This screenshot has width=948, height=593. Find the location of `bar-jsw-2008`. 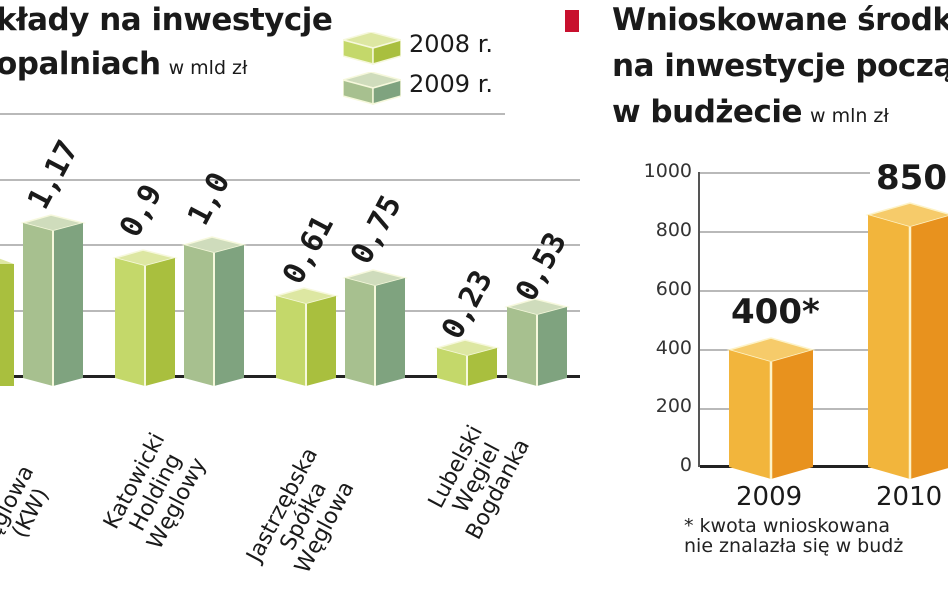

bar-jsw-2008 is located at coordinates (306, 336).